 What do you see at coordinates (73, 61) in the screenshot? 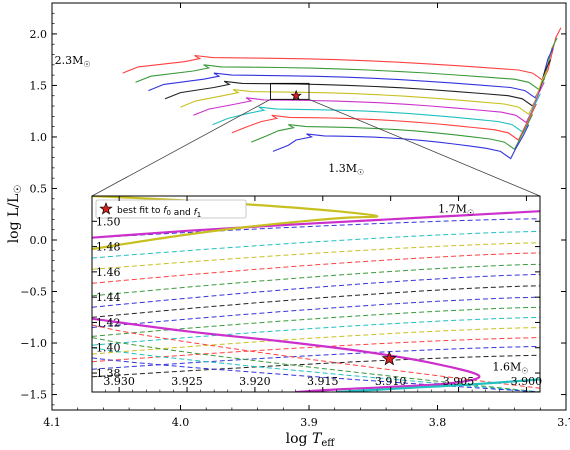
I see `main-mass-label-1: 2.3M☉` at bounding box center [73, 61].